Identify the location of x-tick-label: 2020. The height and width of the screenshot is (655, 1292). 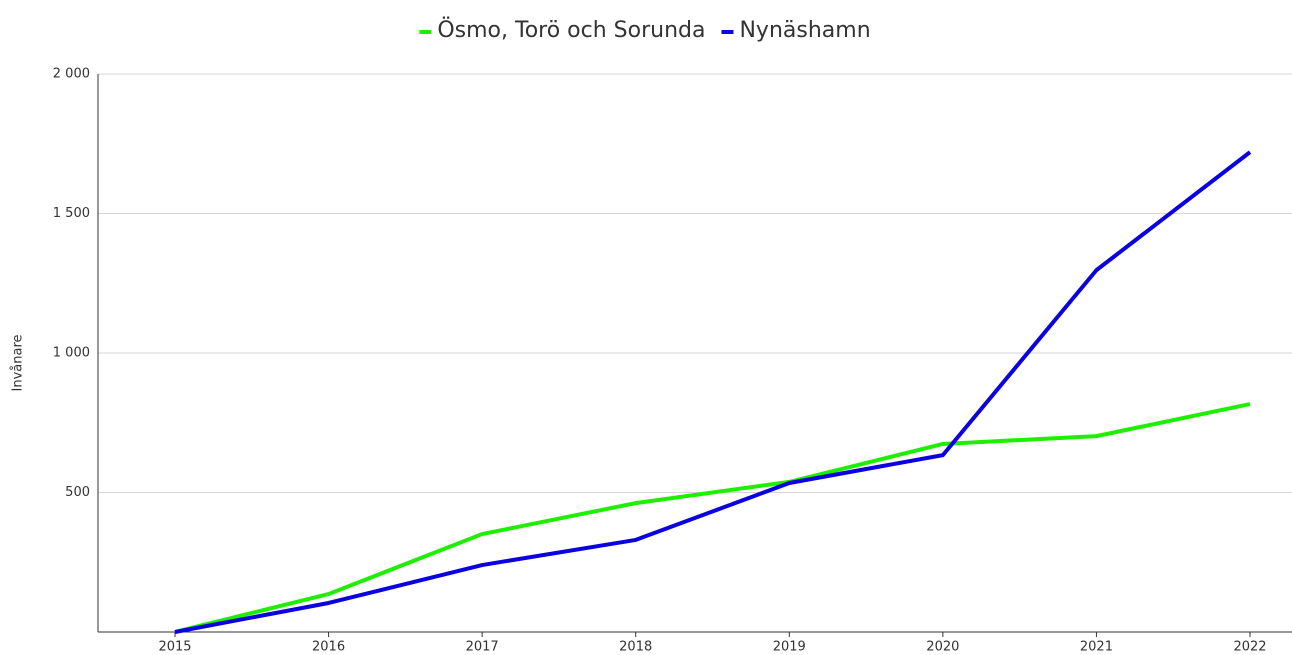
(942, 647).